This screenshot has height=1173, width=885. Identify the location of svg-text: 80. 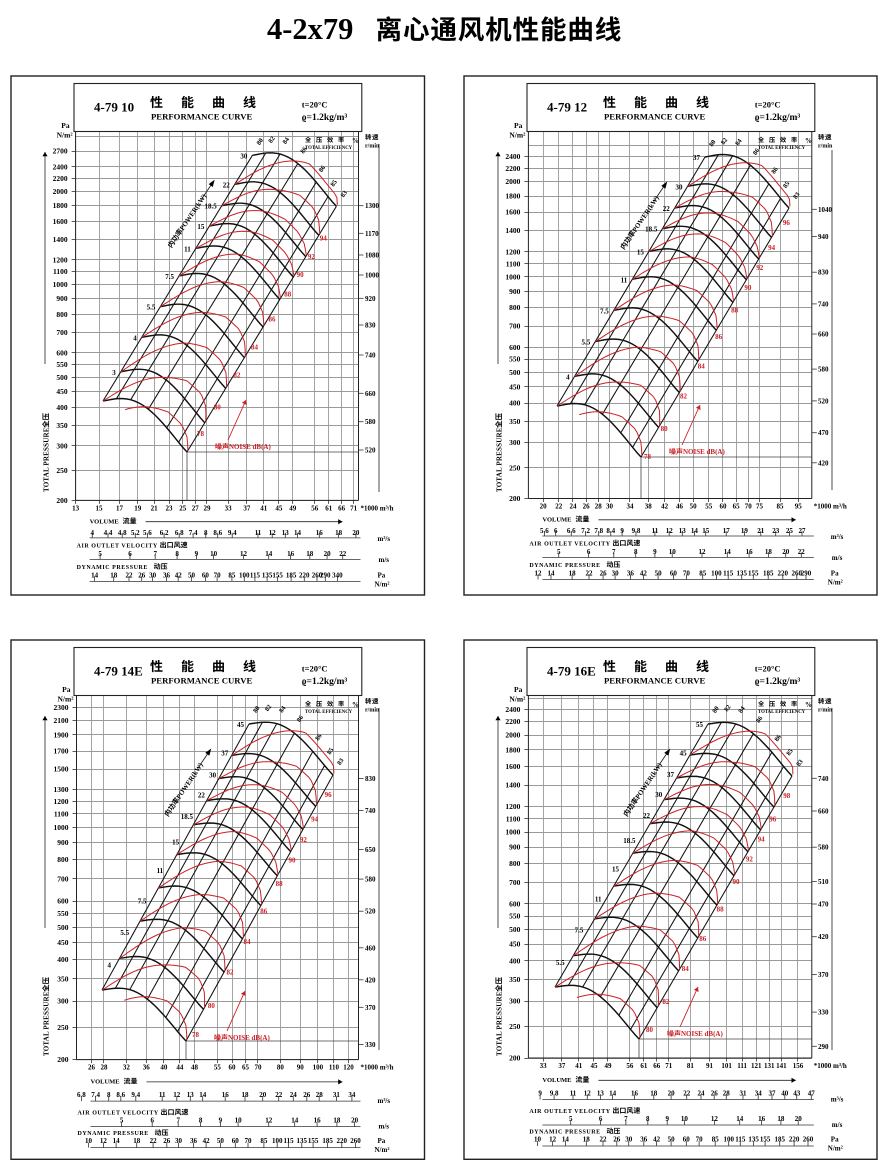
(712, 143).